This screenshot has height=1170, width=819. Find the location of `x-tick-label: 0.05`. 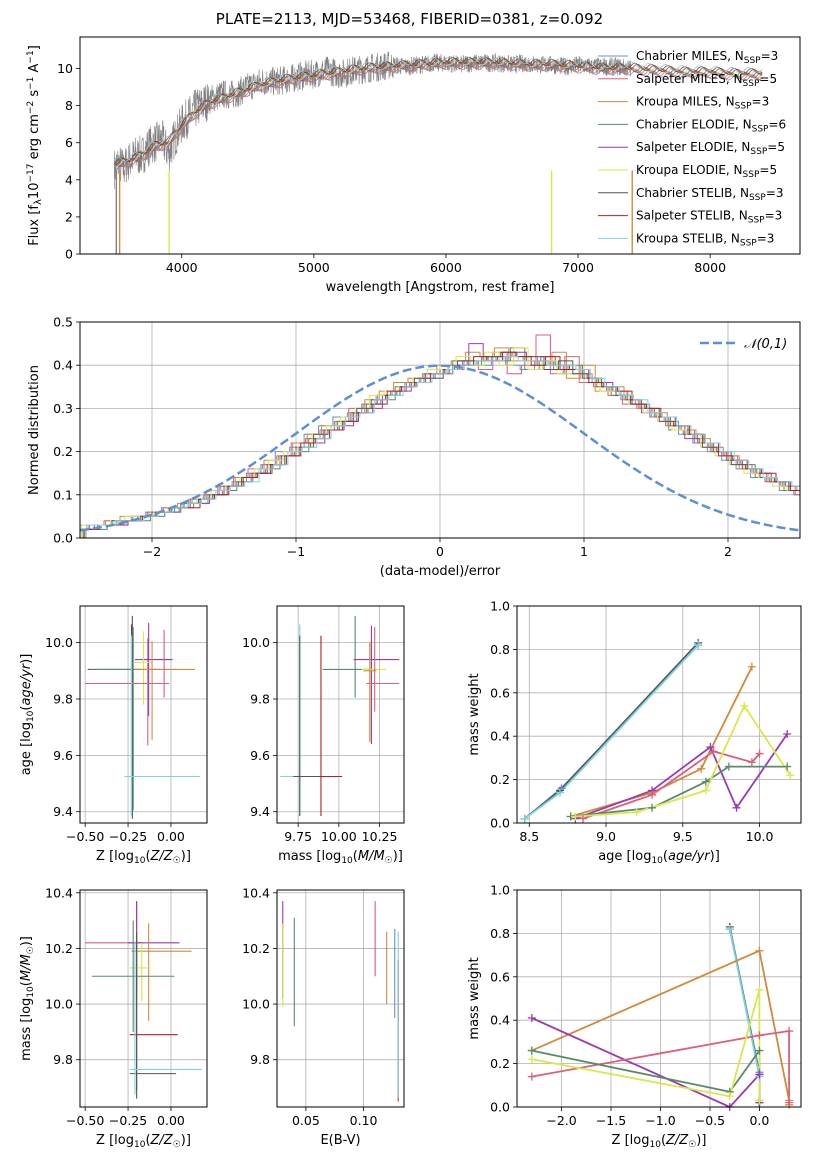

x-tick-label: 0.05 is located at coordinates (306, 1120).